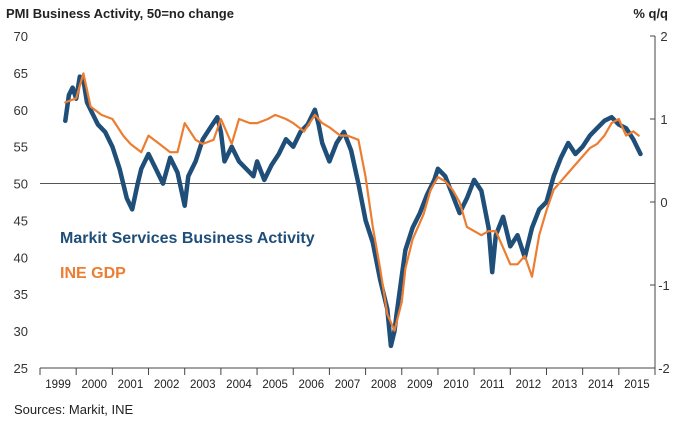  What do you see at coordinates (187, 238) in the screenshot?
I see `legend-pmi: Markit Services Business Activity` at bounding box center [187, 238].